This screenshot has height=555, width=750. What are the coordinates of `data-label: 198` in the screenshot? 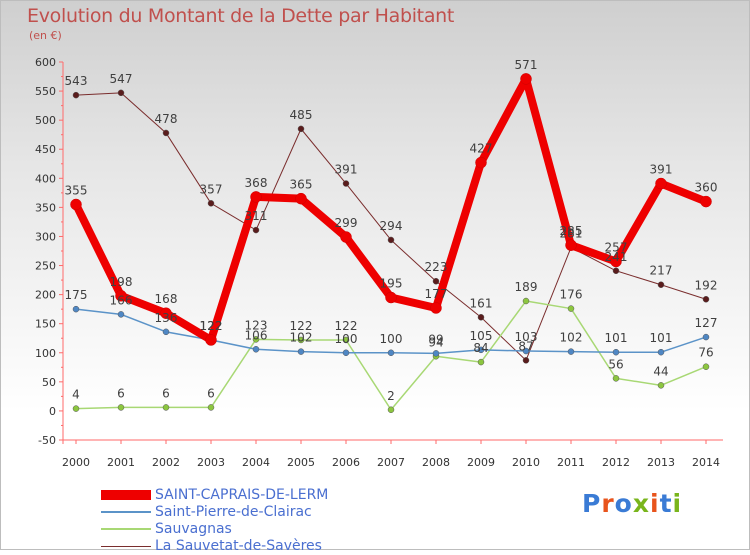 It's located at (121, 282).